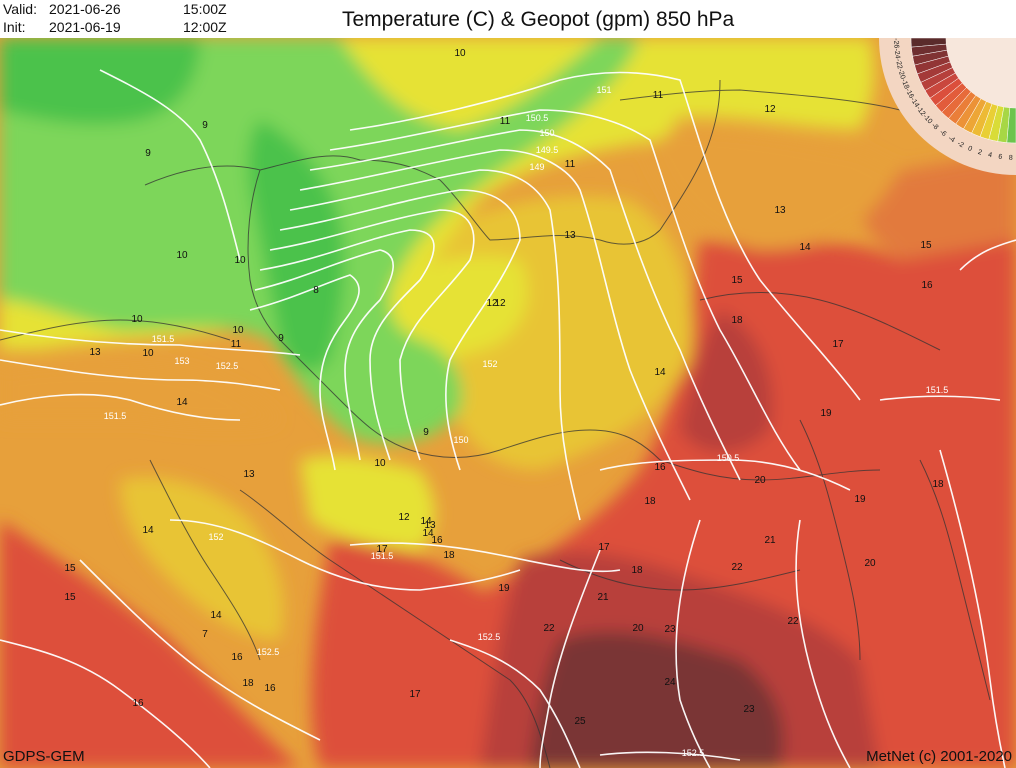 The image size is (1016, 768). Describe the element at coordinates (981, 73) in the screenshot. I see `legend-center` at that location.